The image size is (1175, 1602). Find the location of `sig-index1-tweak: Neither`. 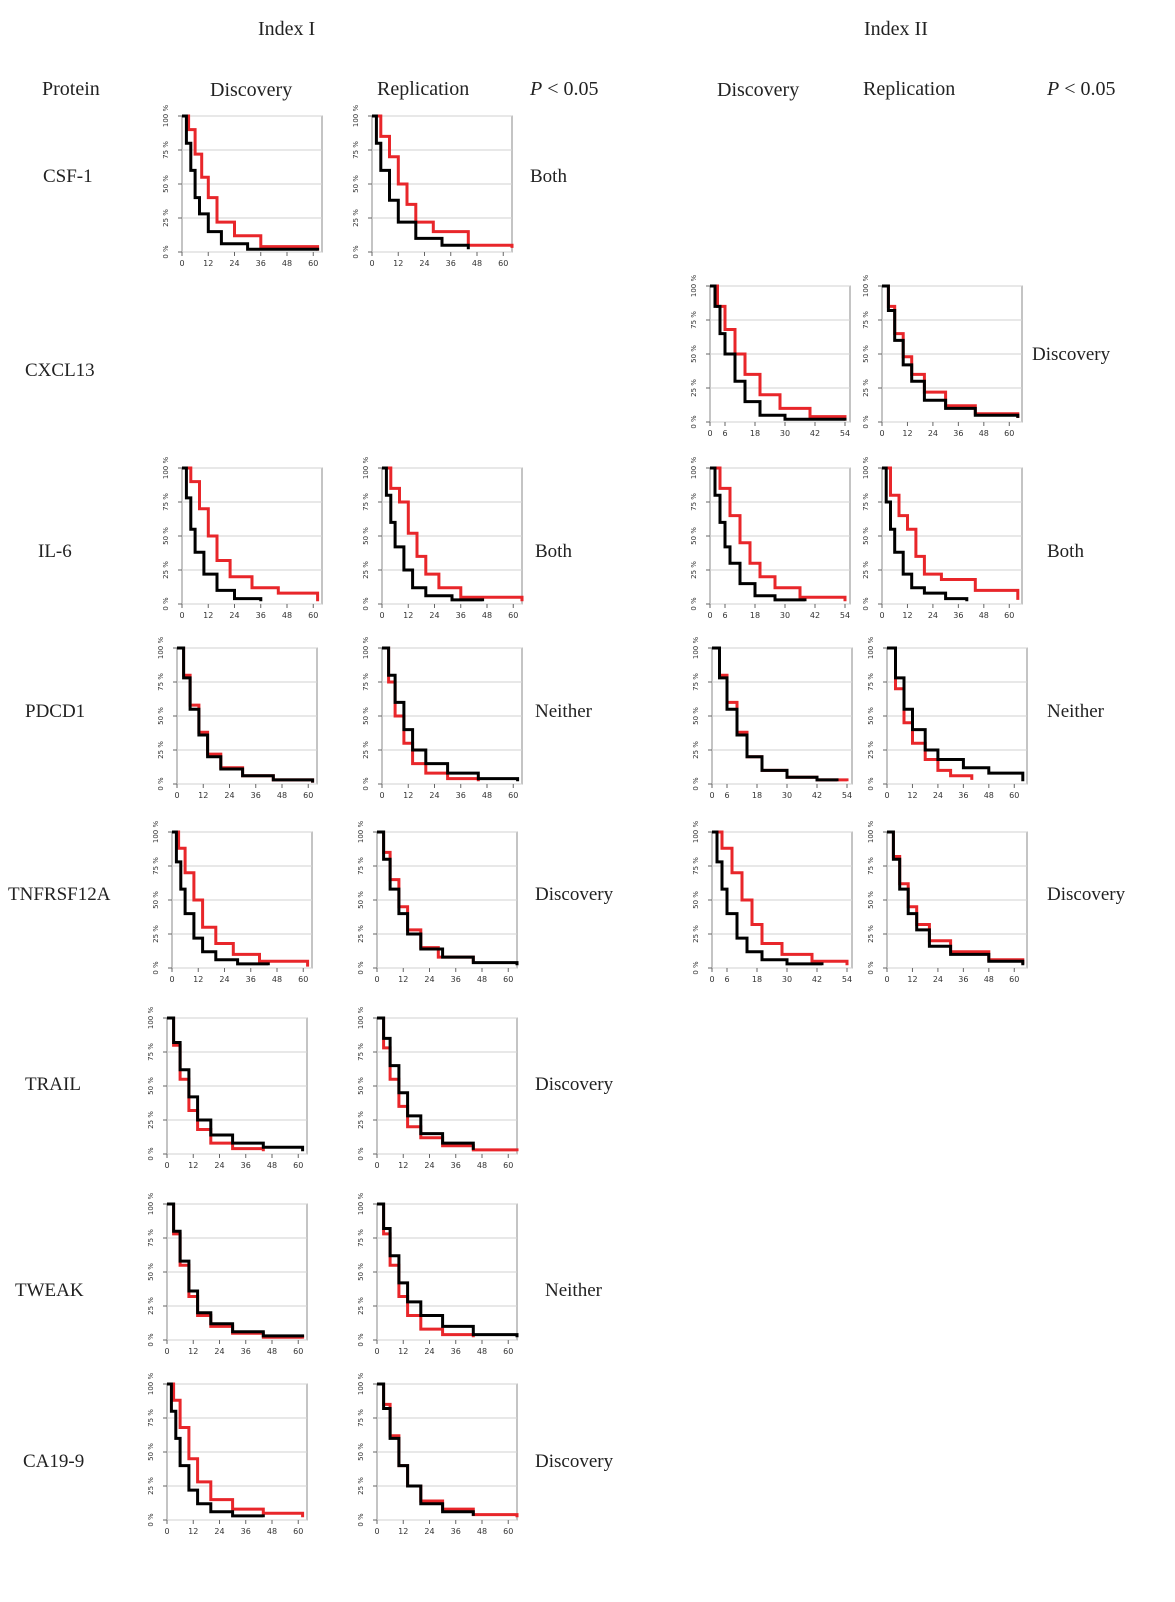

sig-index1-tweak: Neither is located at coordinates (573, 1290).